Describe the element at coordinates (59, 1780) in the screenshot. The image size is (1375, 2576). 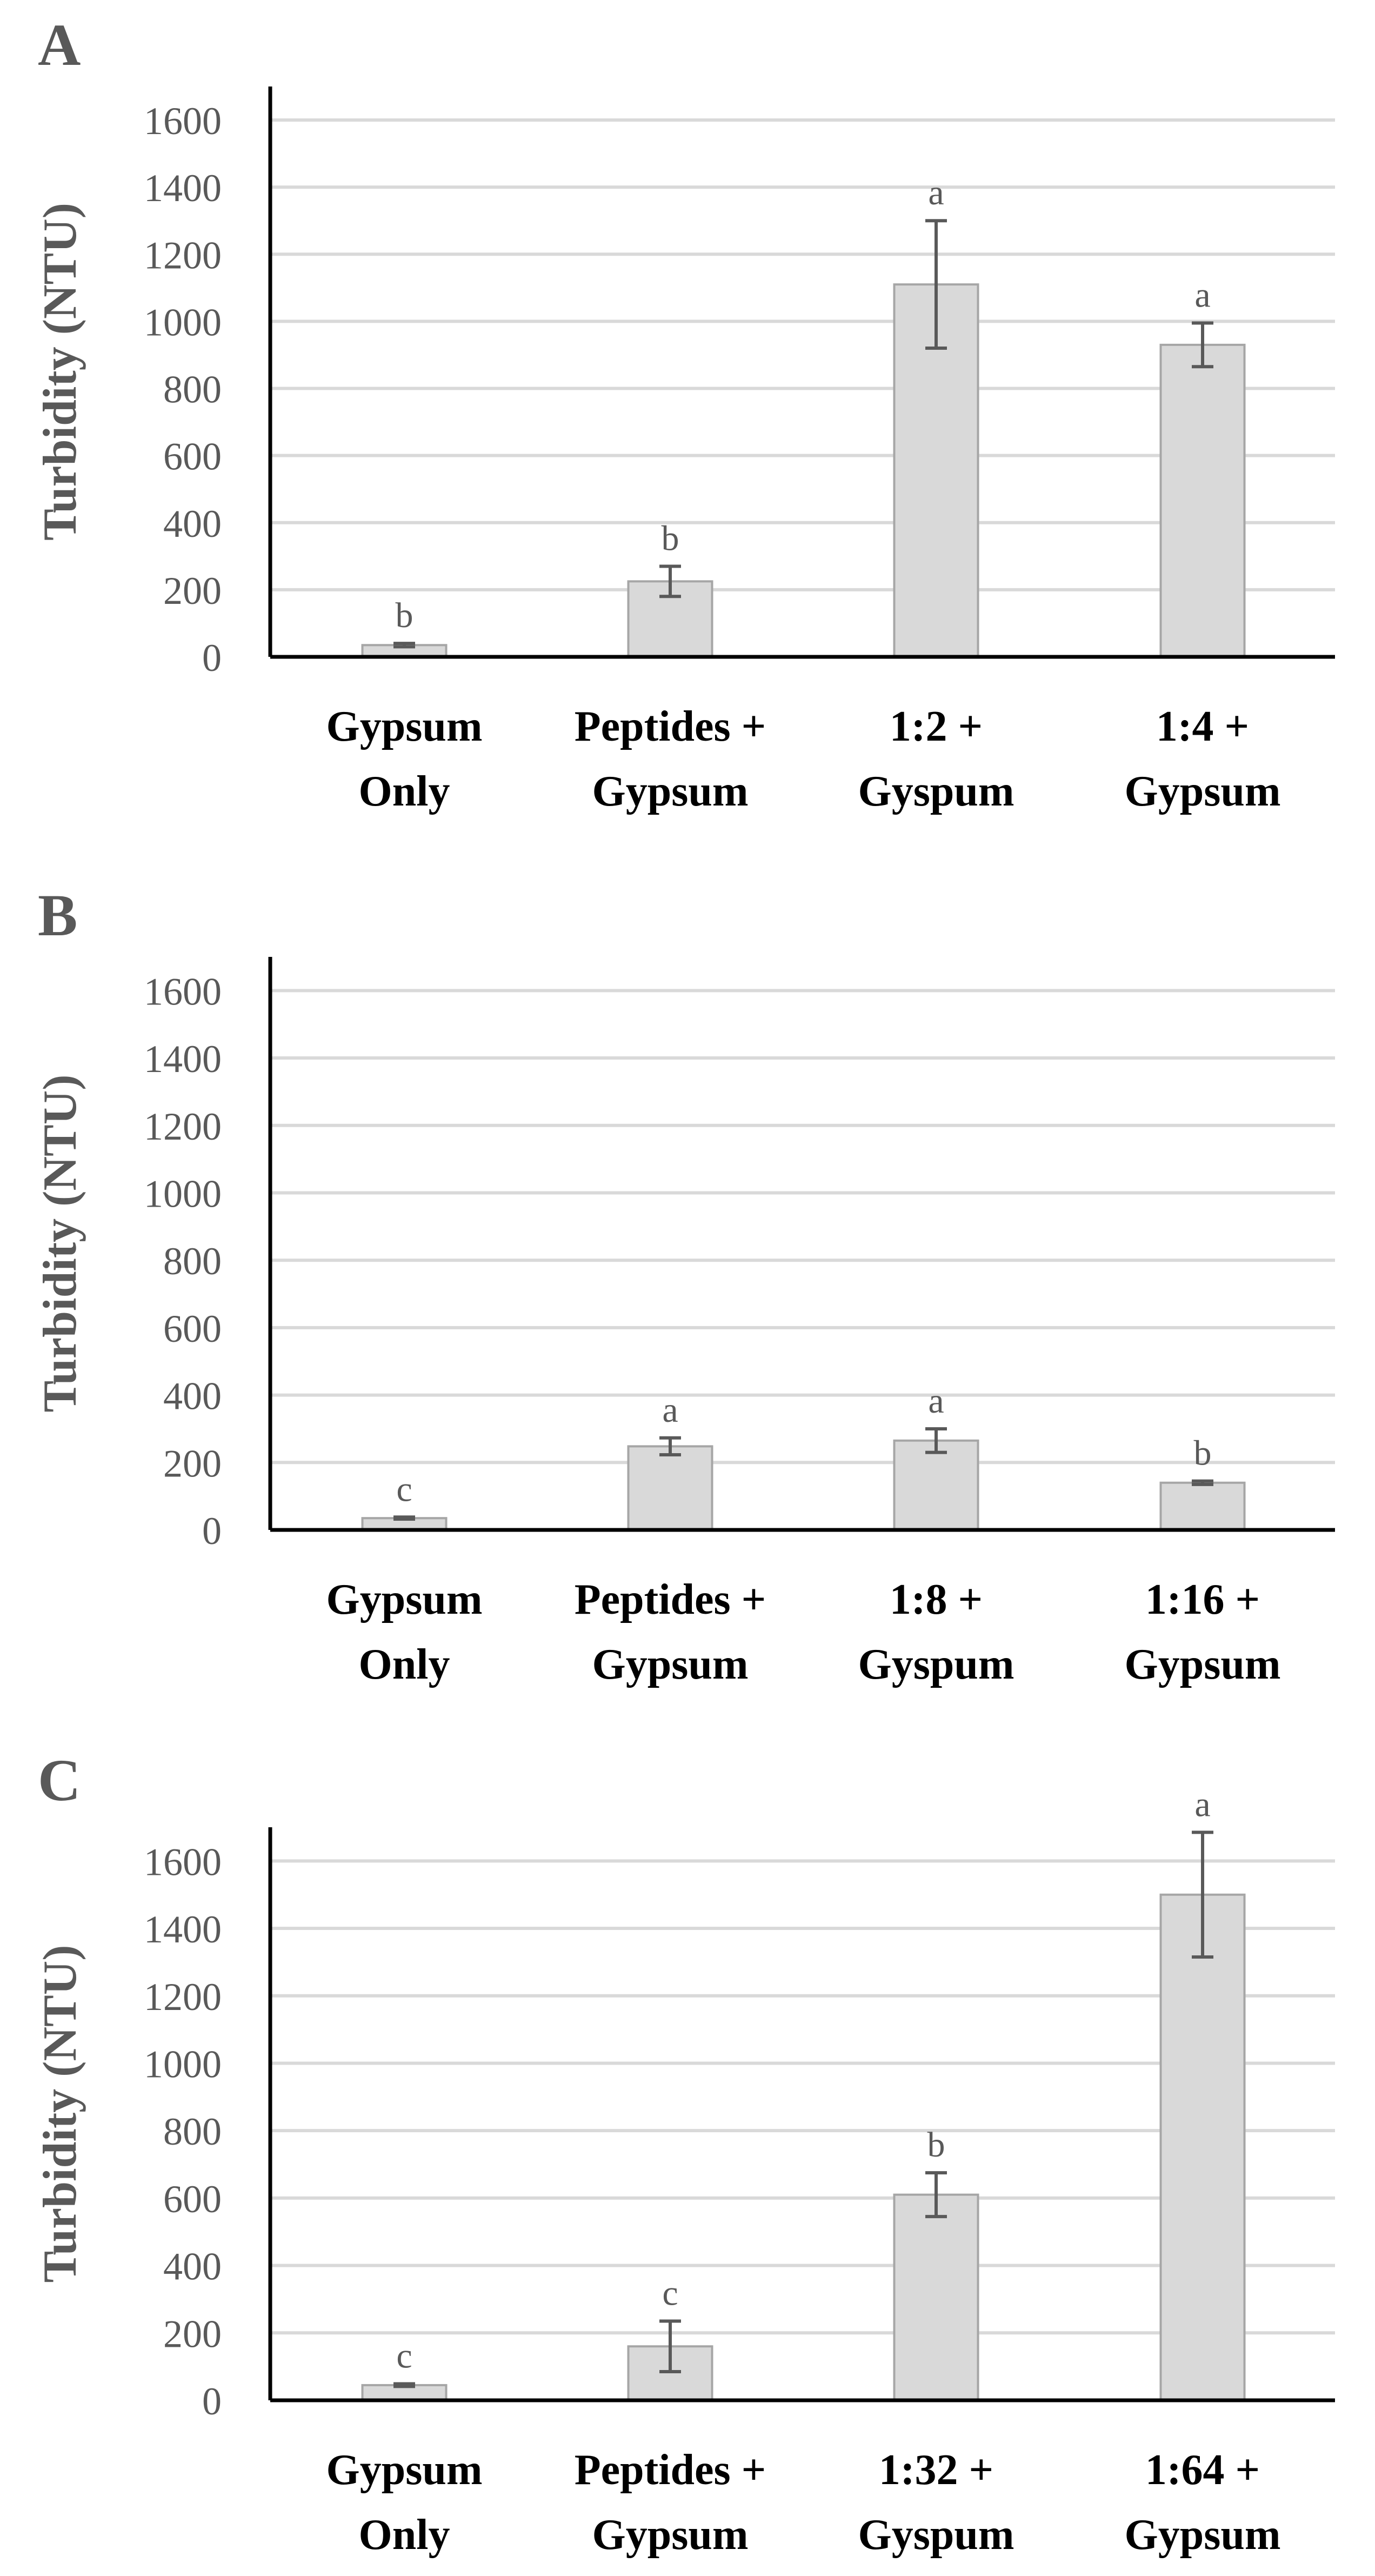
I see `panel-label: C` at that location.